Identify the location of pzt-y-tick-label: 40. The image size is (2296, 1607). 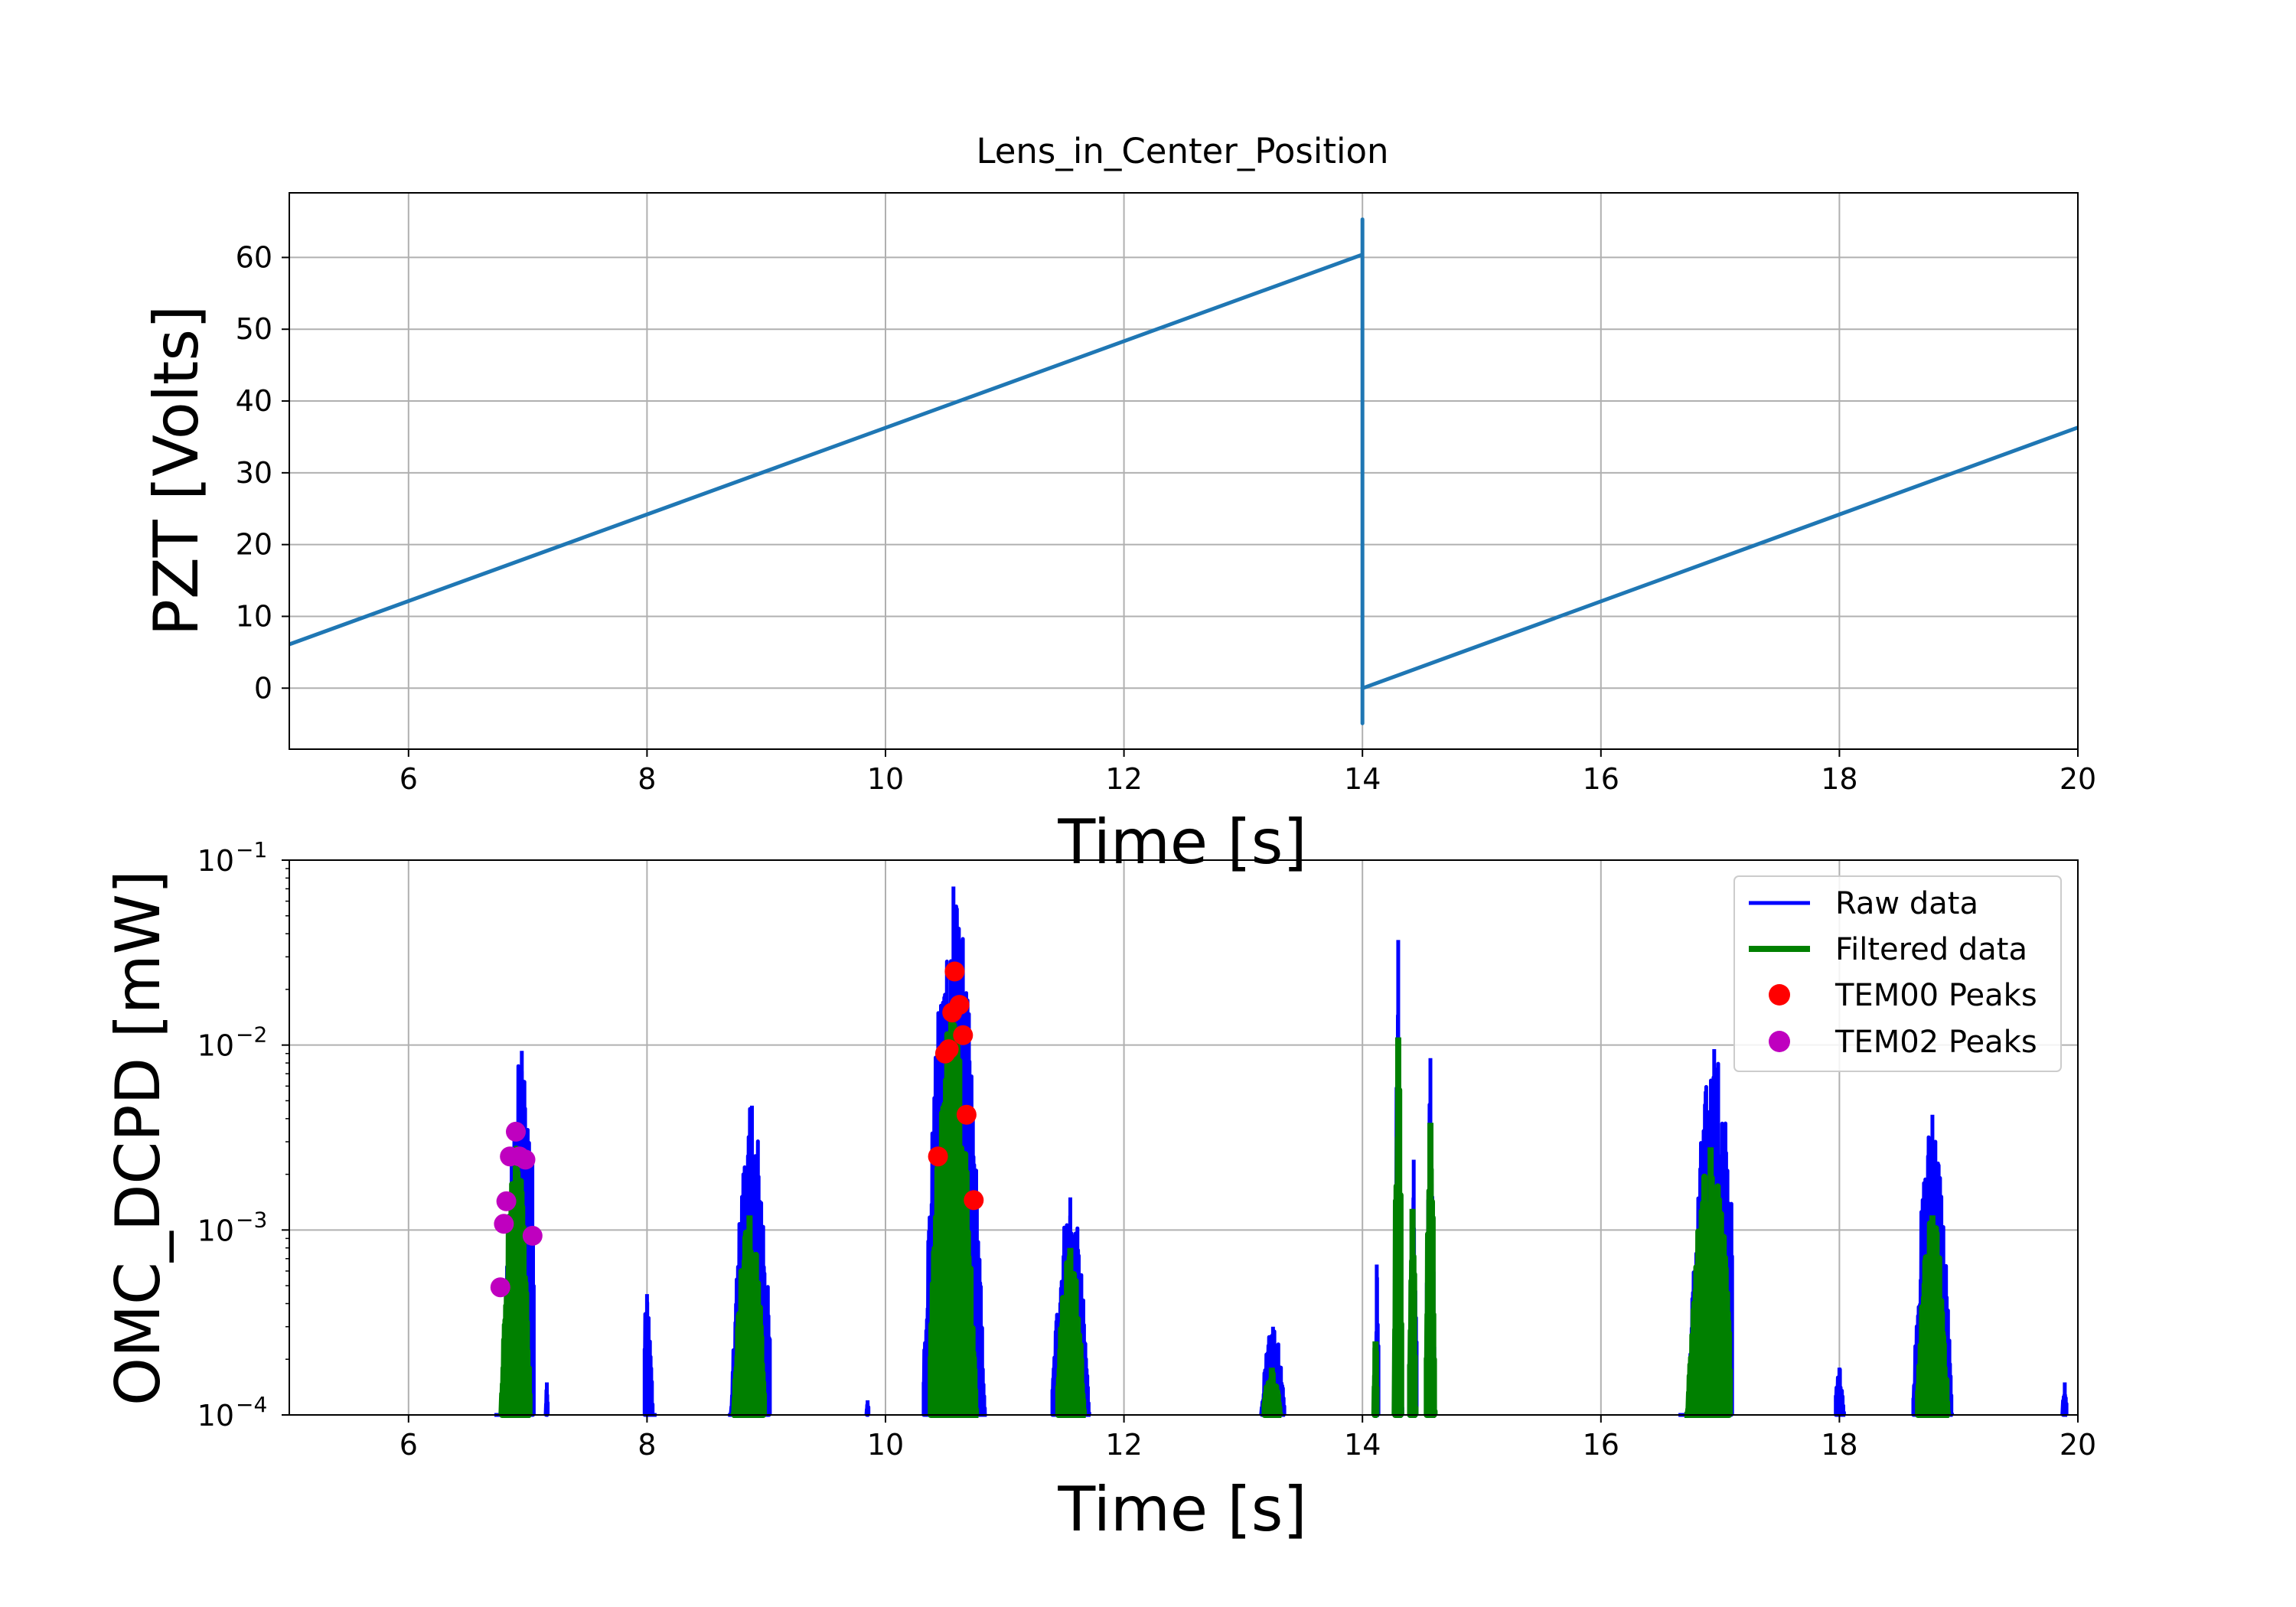
(254, 401).